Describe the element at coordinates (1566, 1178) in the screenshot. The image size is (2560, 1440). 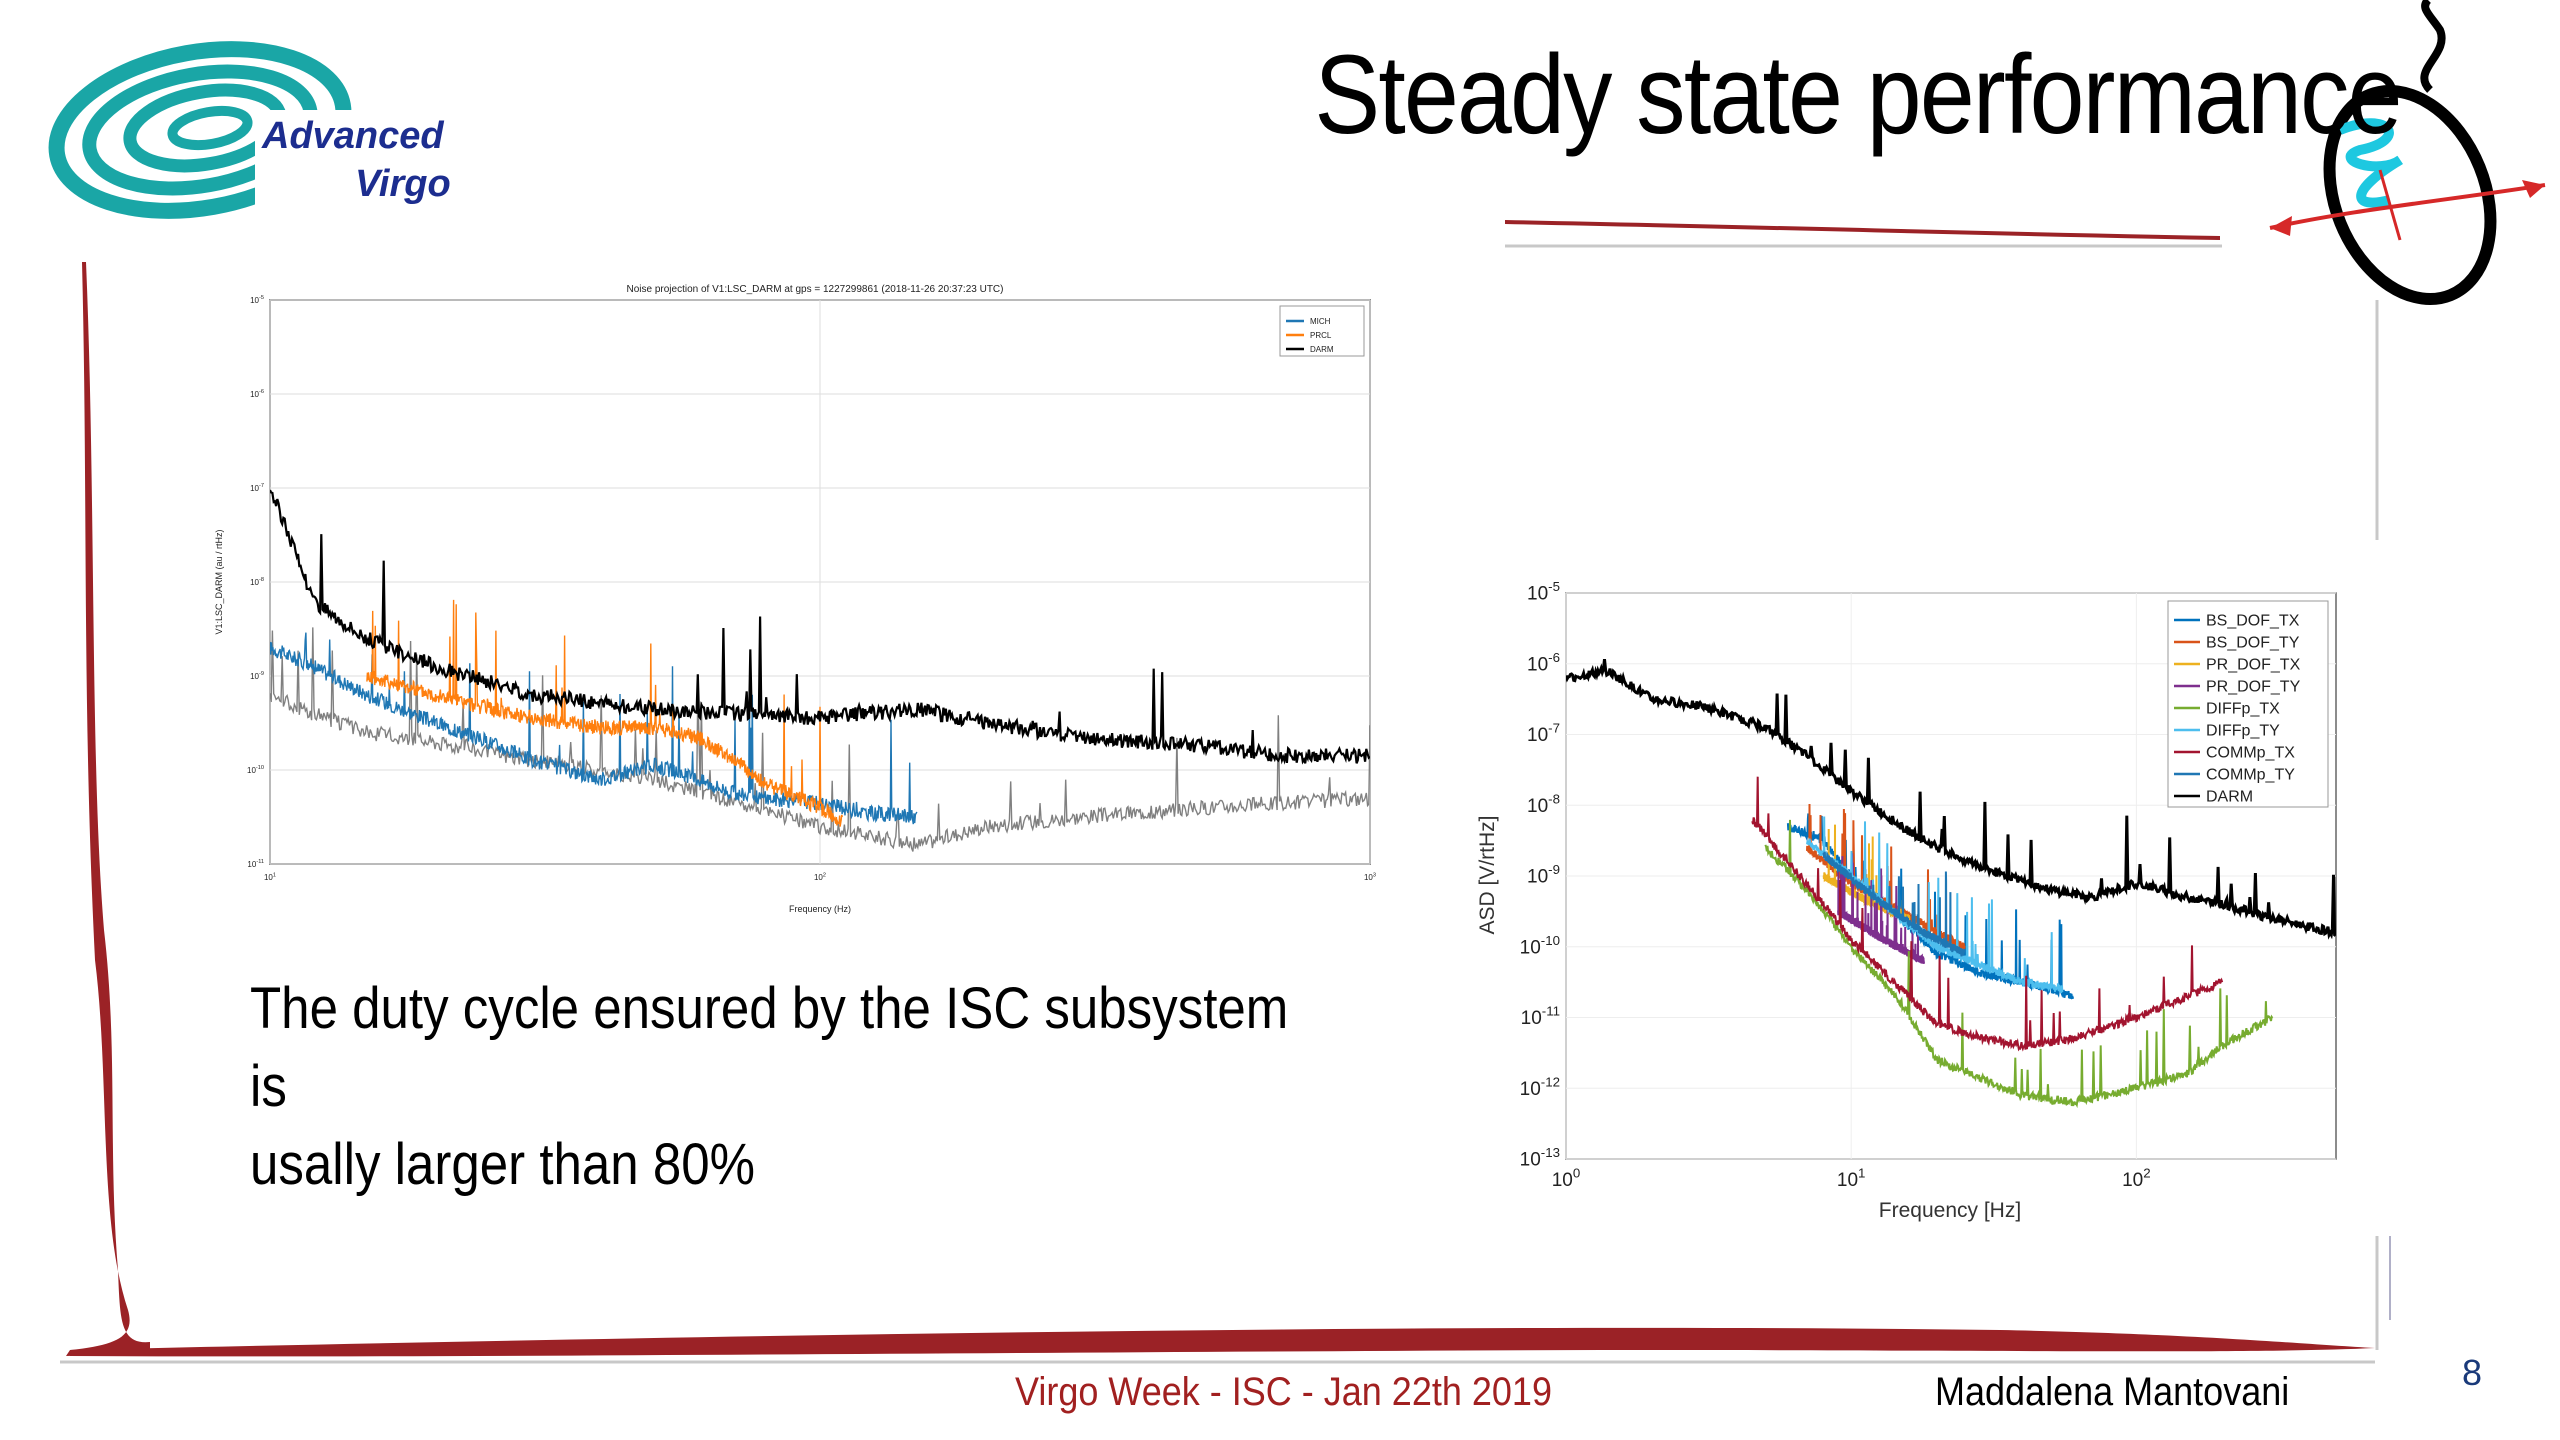
I see `x-tick-label: 10⁰` at that location.